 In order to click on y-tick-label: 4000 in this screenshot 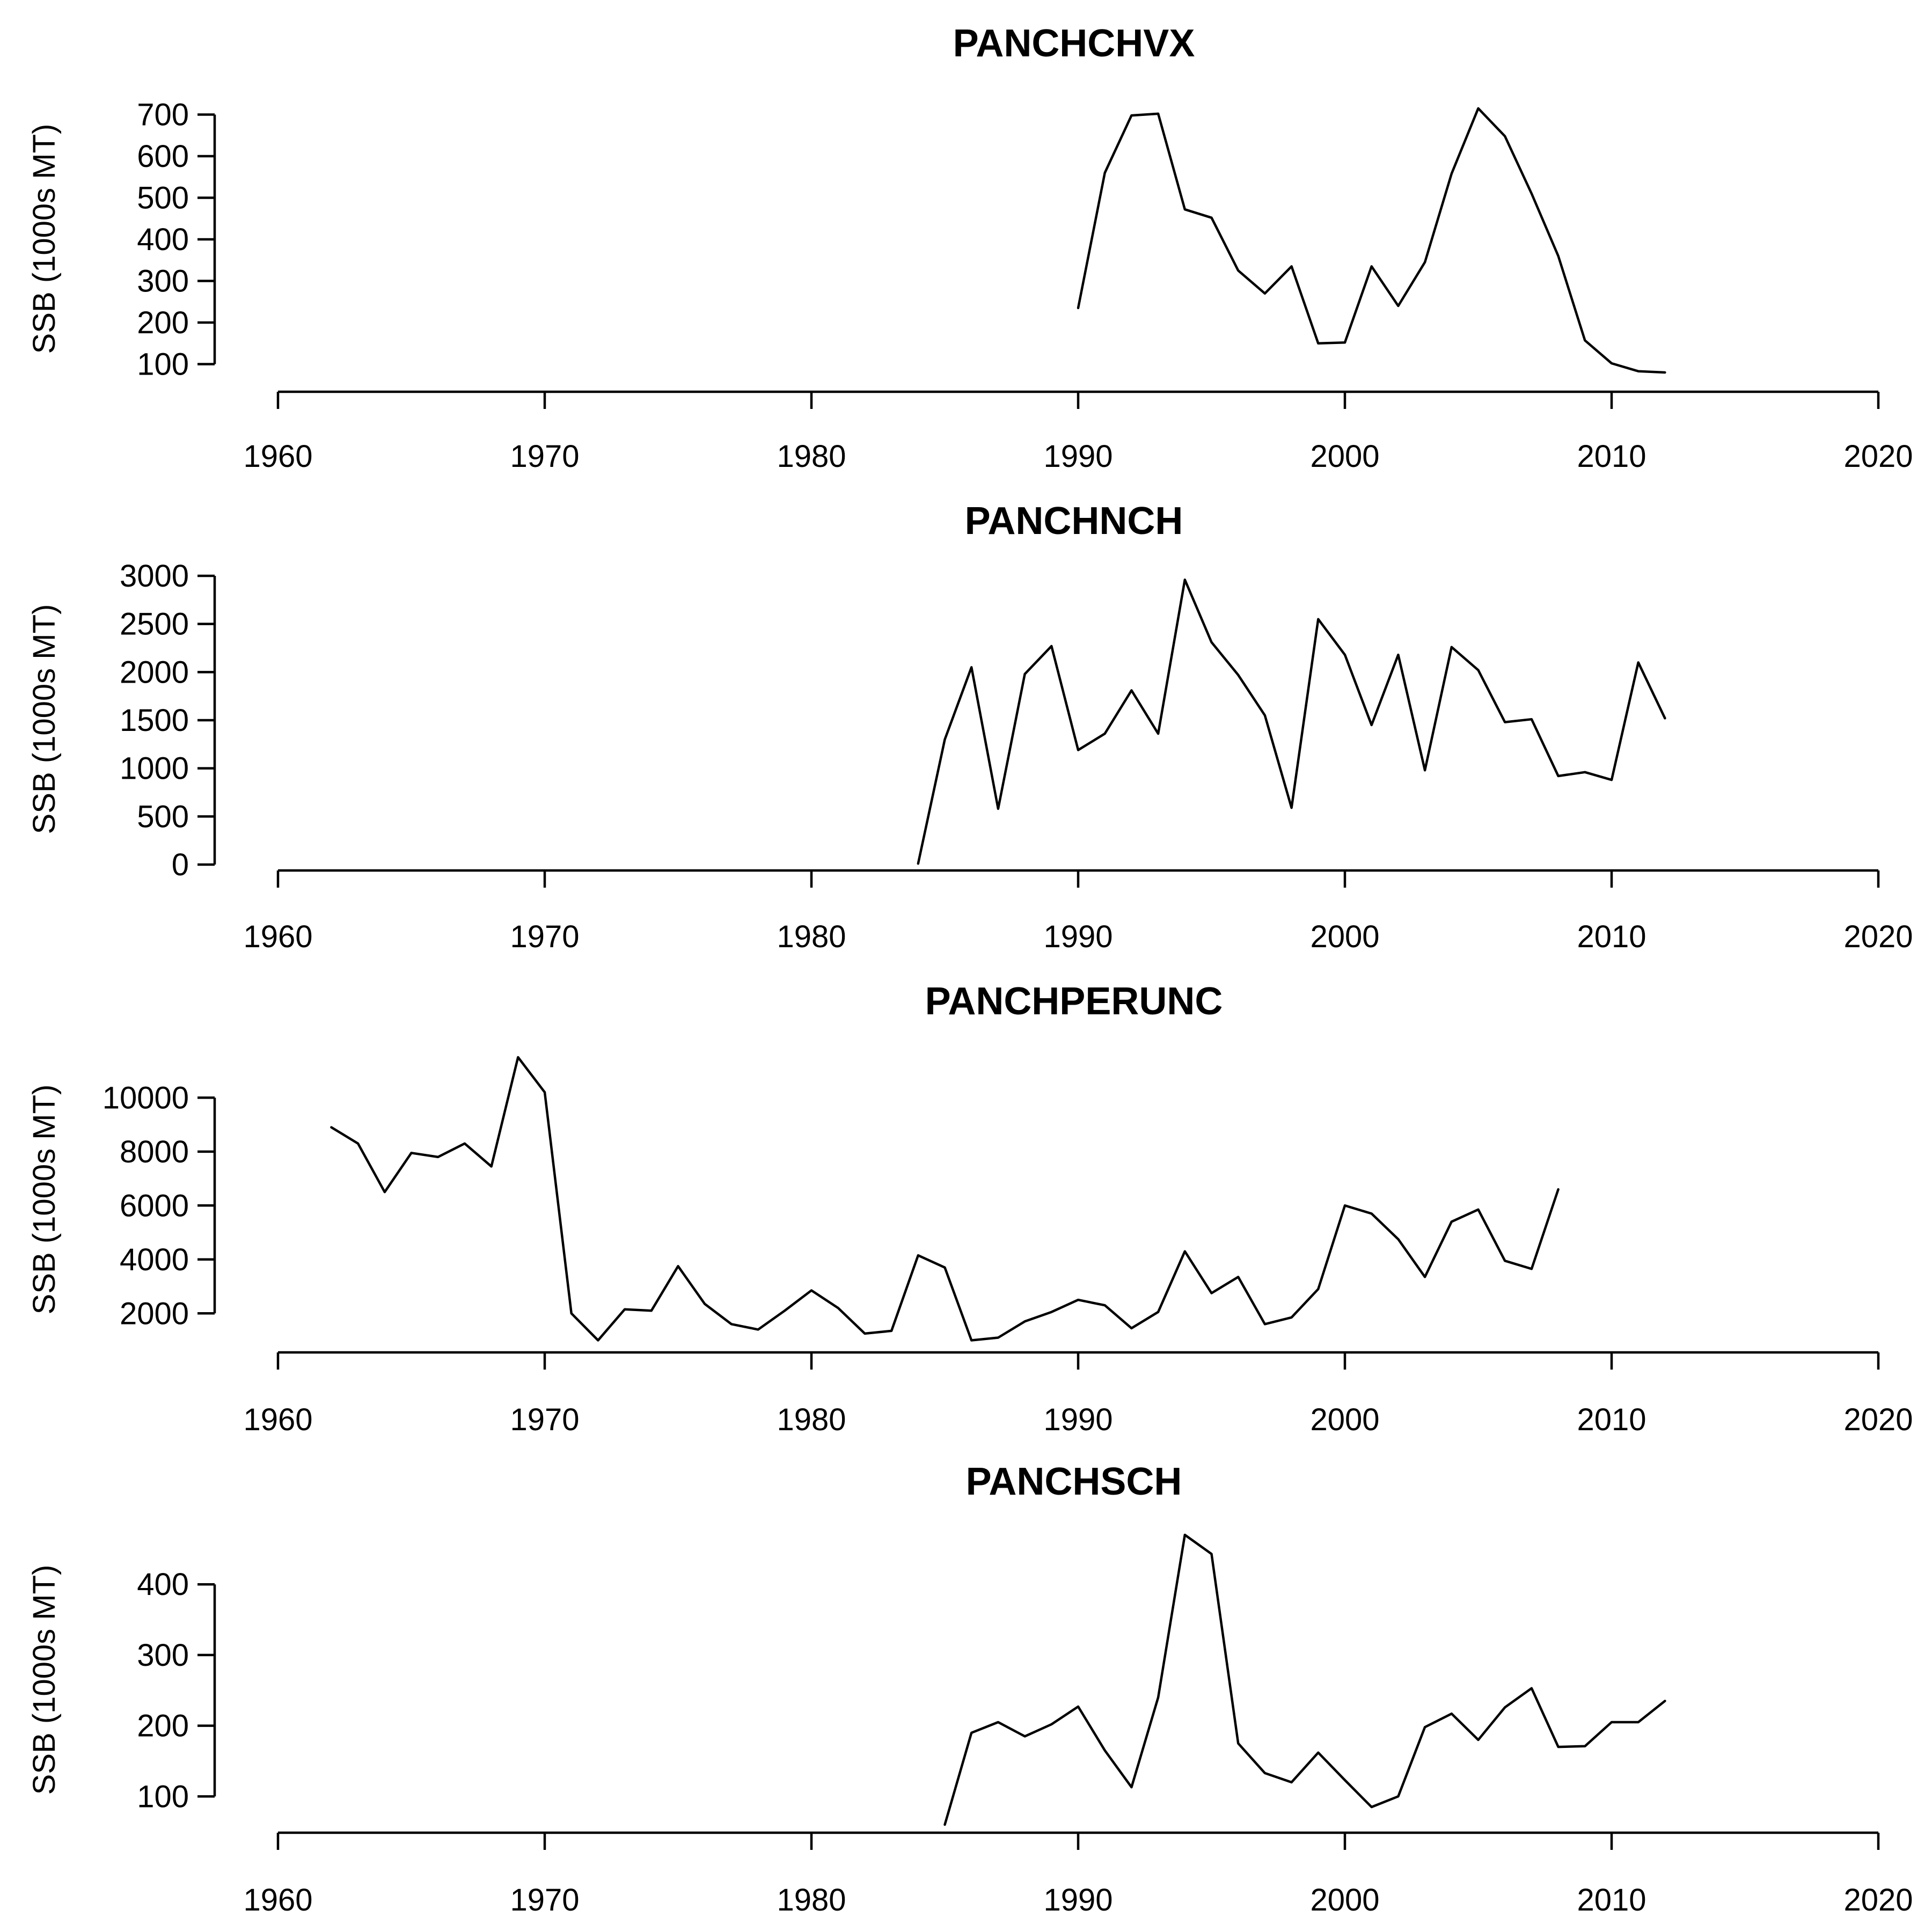, I will do `click(154, 1259)`.